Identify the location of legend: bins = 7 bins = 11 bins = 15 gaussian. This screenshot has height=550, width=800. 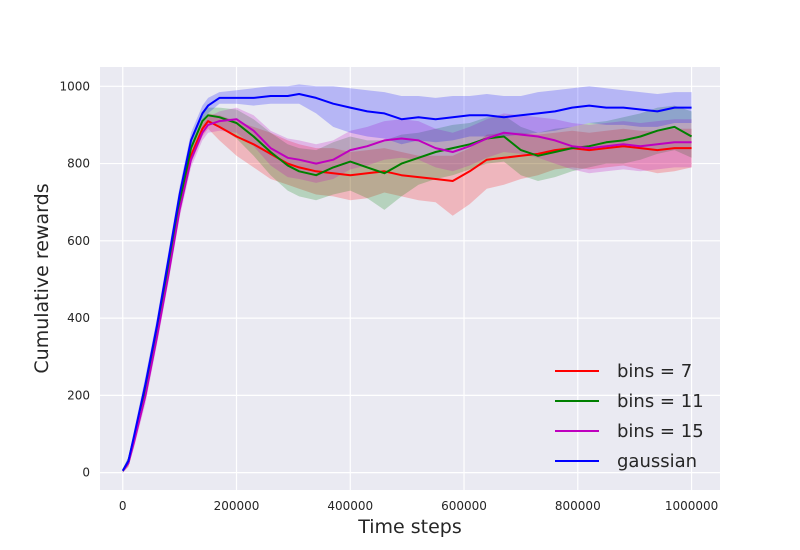
(629, 416).